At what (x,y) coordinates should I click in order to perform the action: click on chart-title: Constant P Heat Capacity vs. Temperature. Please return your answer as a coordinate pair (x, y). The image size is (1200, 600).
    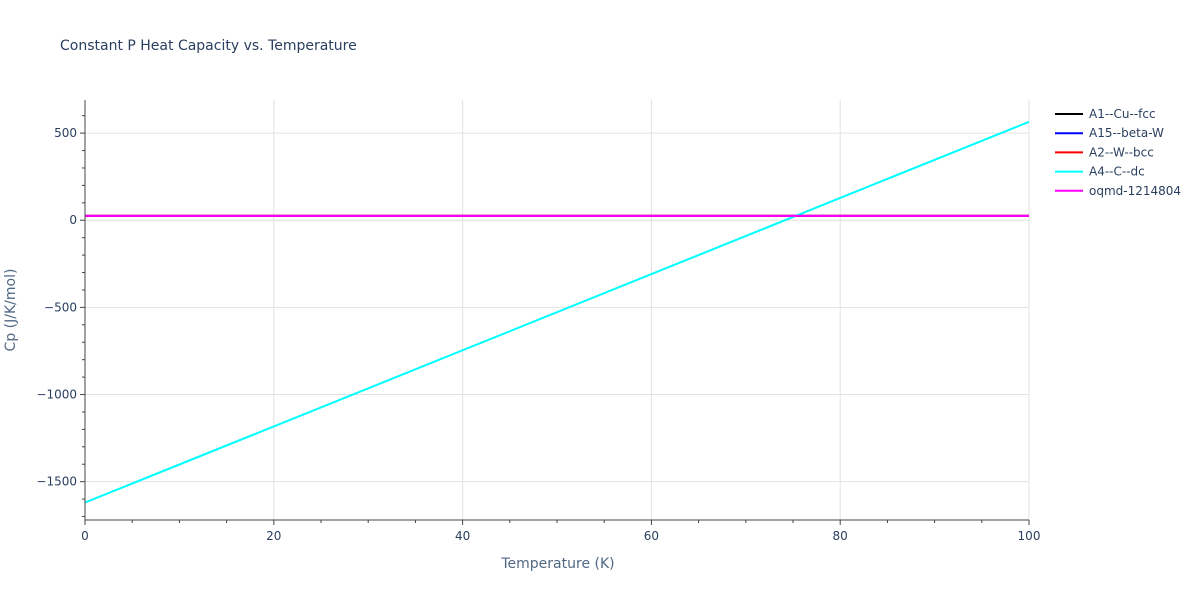
    Looking at the image, I should click on (208, 46).